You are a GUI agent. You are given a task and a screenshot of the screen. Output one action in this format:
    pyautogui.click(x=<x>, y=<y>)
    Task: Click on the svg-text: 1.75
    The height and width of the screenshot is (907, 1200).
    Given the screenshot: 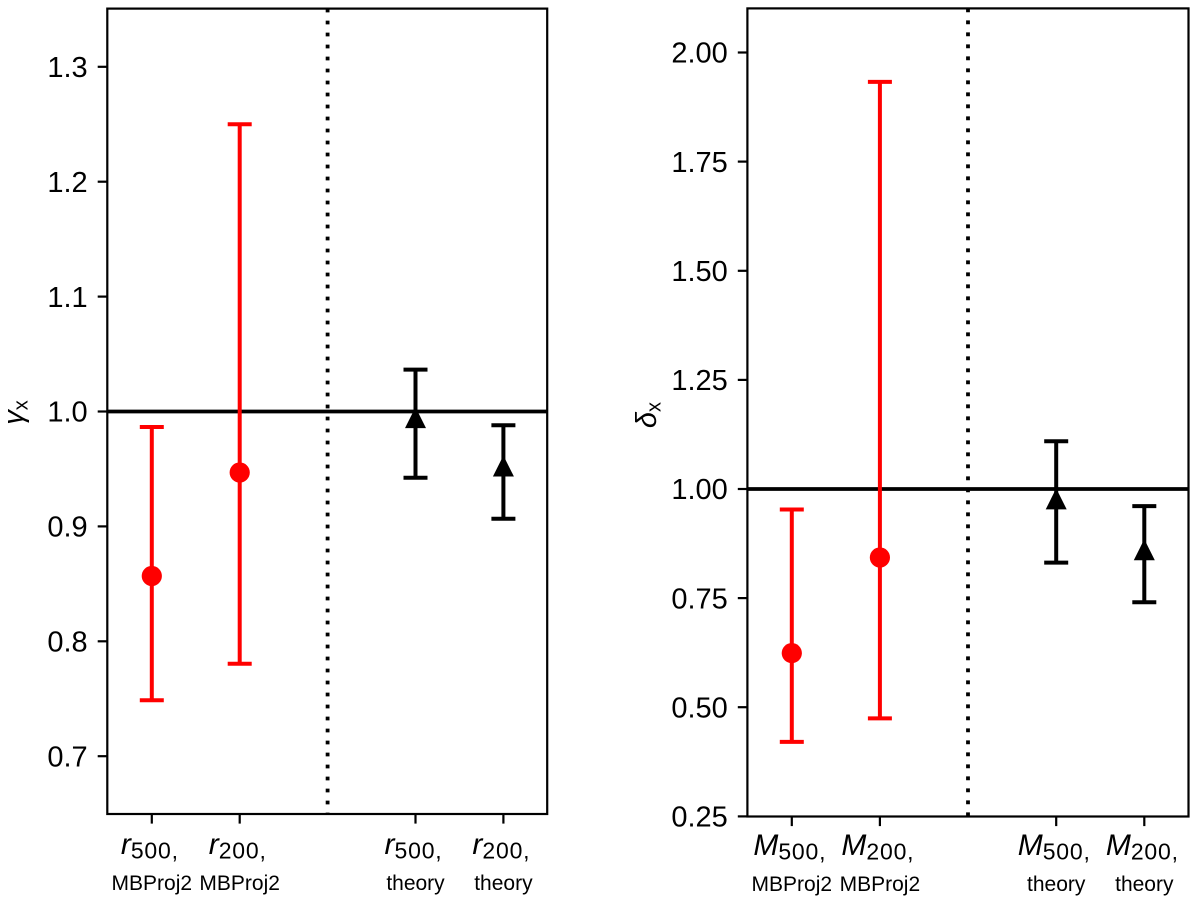 What is the action you would take?
    pyautogui.click(x=699, y=163)
    